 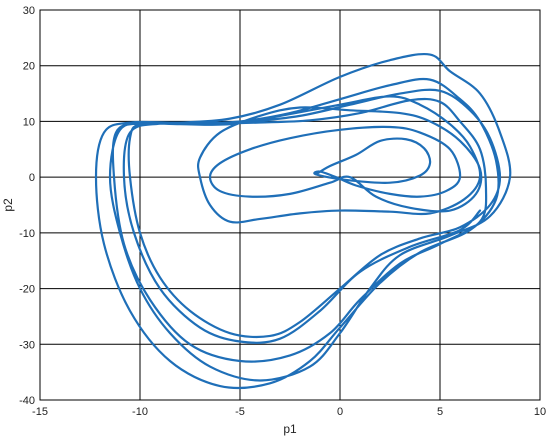 What do you see at coordinates (27, 234) in the screenshot?
I see `y-tick-label: -10` at bounding box center [27, 234].